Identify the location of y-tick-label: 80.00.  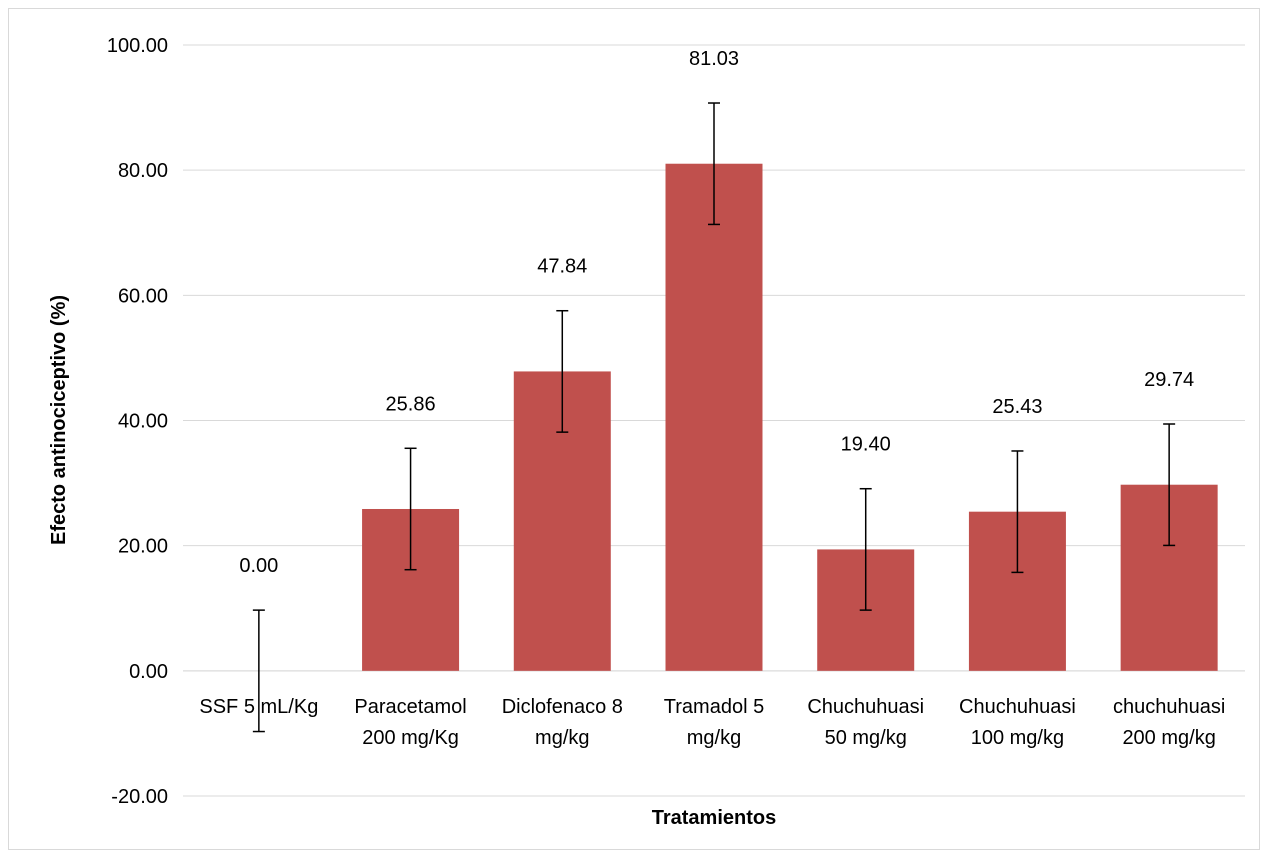
(143, 171).